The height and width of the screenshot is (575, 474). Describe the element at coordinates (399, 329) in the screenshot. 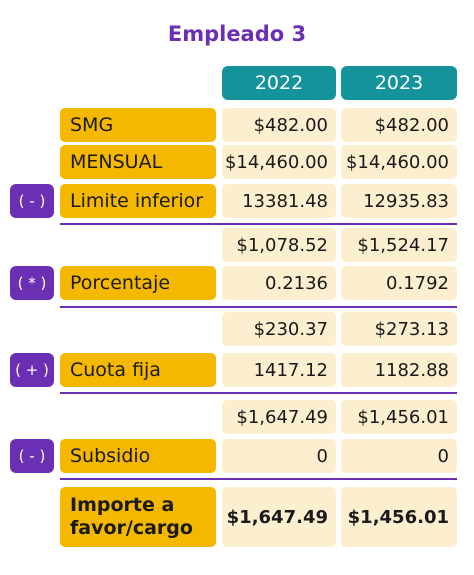

I see `cell-marginal-2023: $273.13` at that location.